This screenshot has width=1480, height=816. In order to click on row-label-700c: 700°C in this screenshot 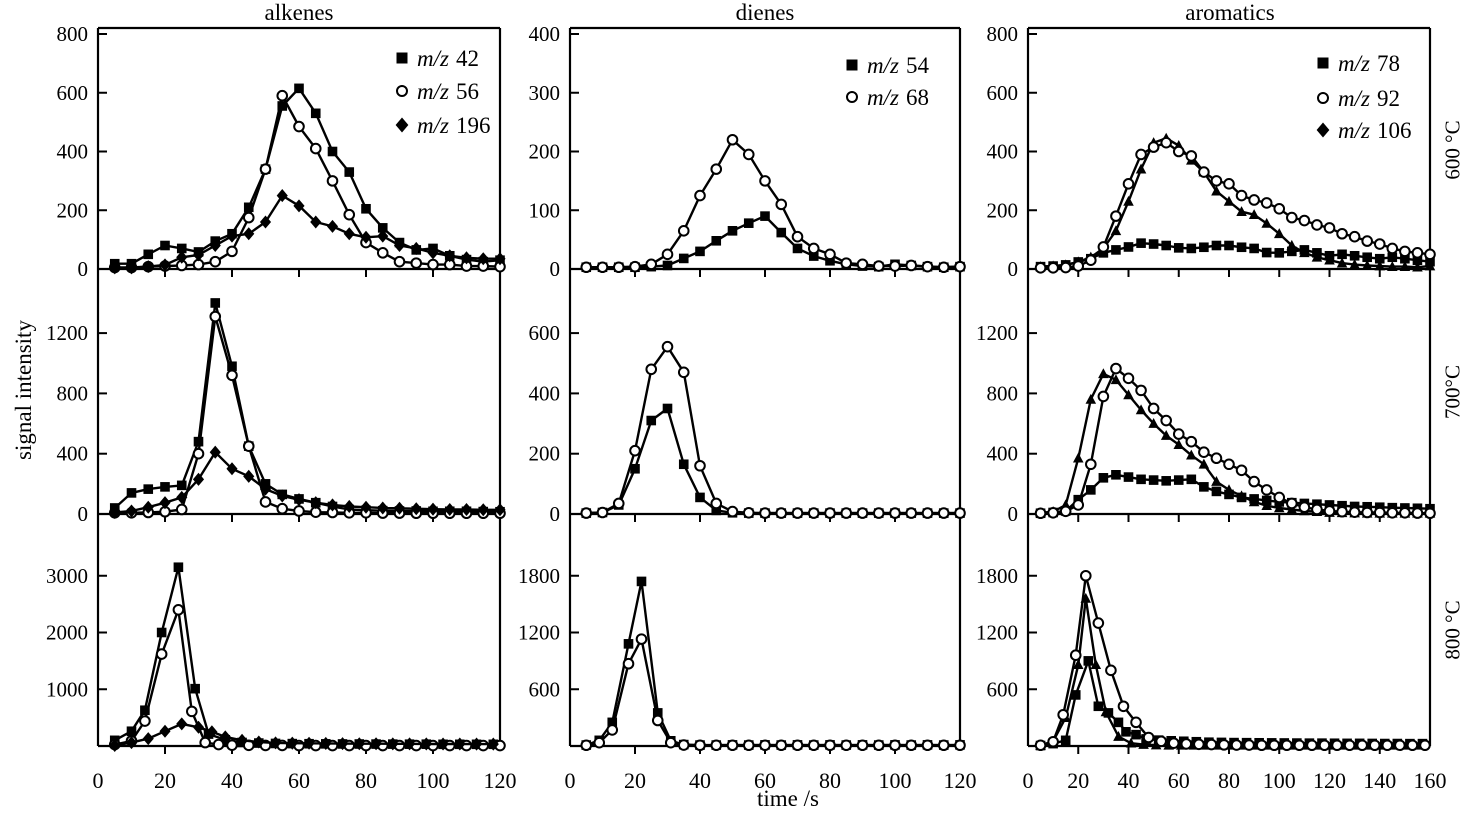, I will do `click(1452, 392)`.